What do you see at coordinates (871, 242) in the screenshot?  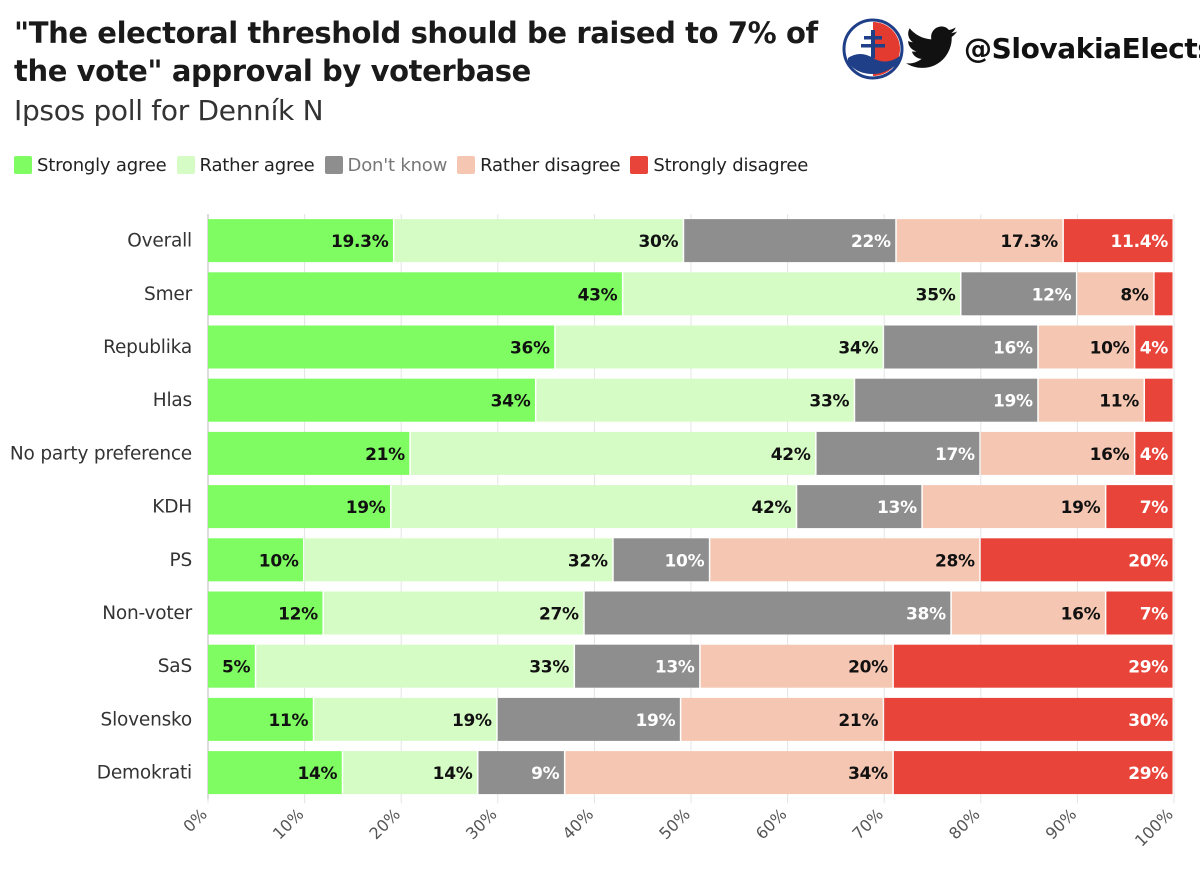 I see `data-label: 22%` at bounding box center [871, 242].